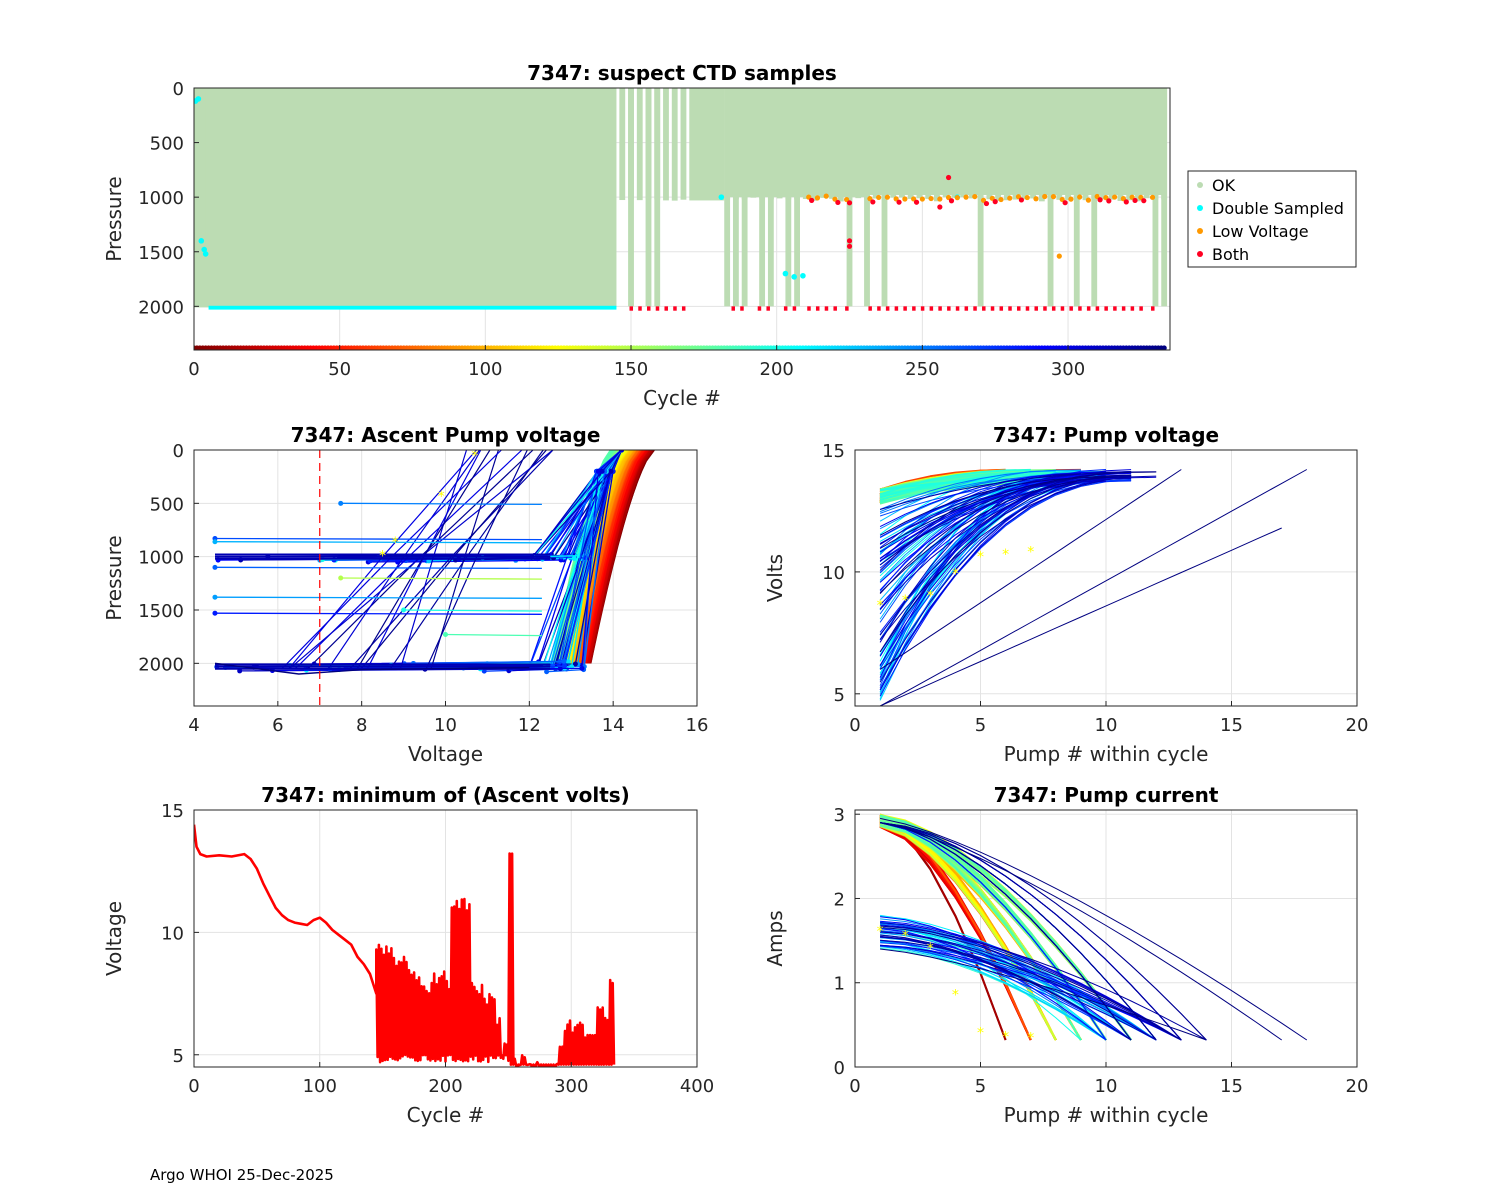 Image resolution: width=1500 pixels, height=1200 pixels. Describe the element at coordinates (445, 754) in the screenshot. I see `x-axis-label: Voltage` at that location.